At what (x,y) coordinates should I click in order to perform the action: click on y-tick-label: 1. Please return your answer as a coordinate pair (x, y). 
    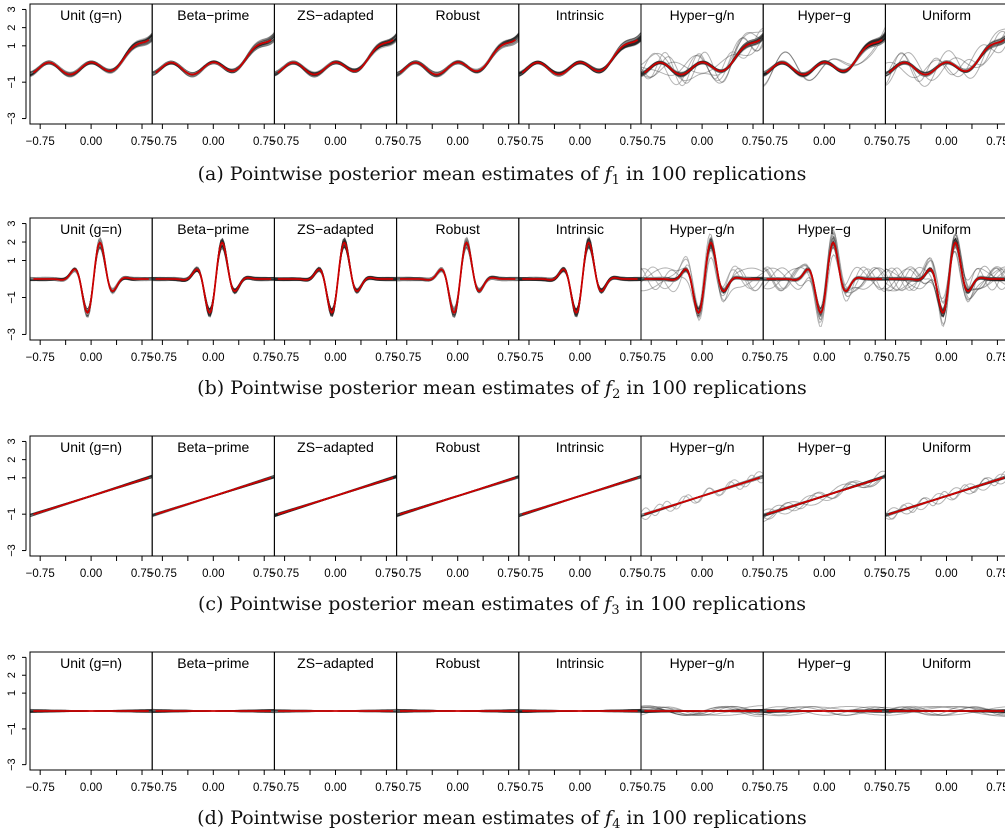
    Looking at the image, I should click on (12, 46).